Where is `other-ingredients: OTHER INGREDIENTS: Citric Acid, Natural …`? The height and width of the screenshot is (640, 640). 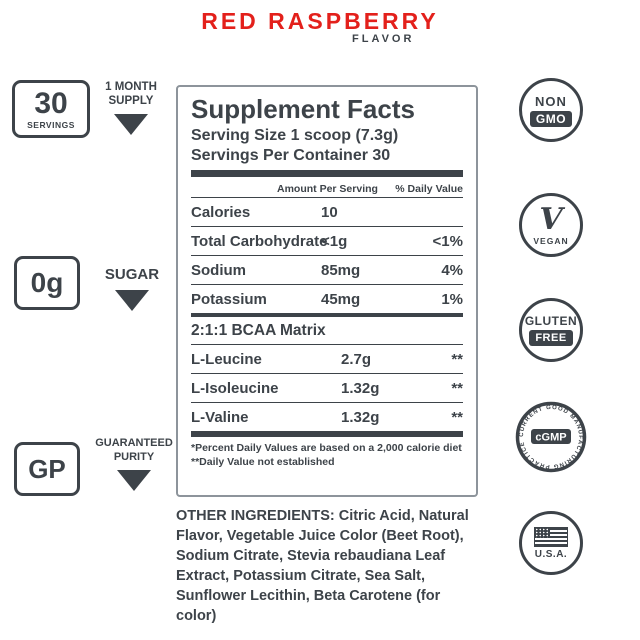 other-ingredients: OTHER INGREDIENTS: Citric Acid, Natural … is located at coordinates (326, 566).